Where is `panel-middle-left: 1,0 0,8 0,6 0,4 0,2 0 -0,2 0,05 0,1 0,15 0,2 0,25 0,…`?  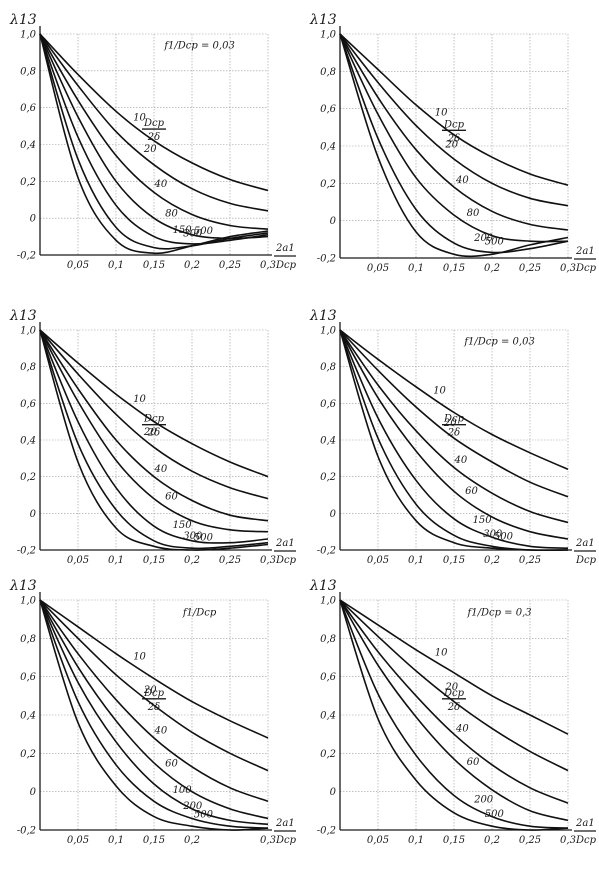 panel-middle-left: 1,0 0,8 0,6 0,4 0,2 0 -0,2 0,05 0,1 0,15 0,2 0,25 0,… is located at coordinates (153, 437).